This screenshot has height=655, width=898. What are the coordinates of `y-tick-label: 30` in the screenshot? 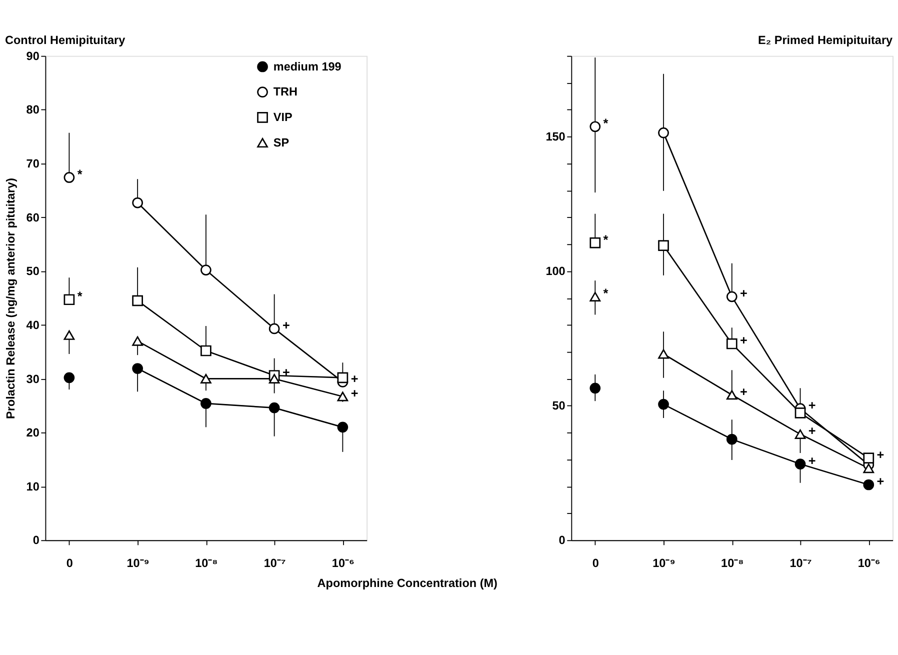 It's located at (33, 379).